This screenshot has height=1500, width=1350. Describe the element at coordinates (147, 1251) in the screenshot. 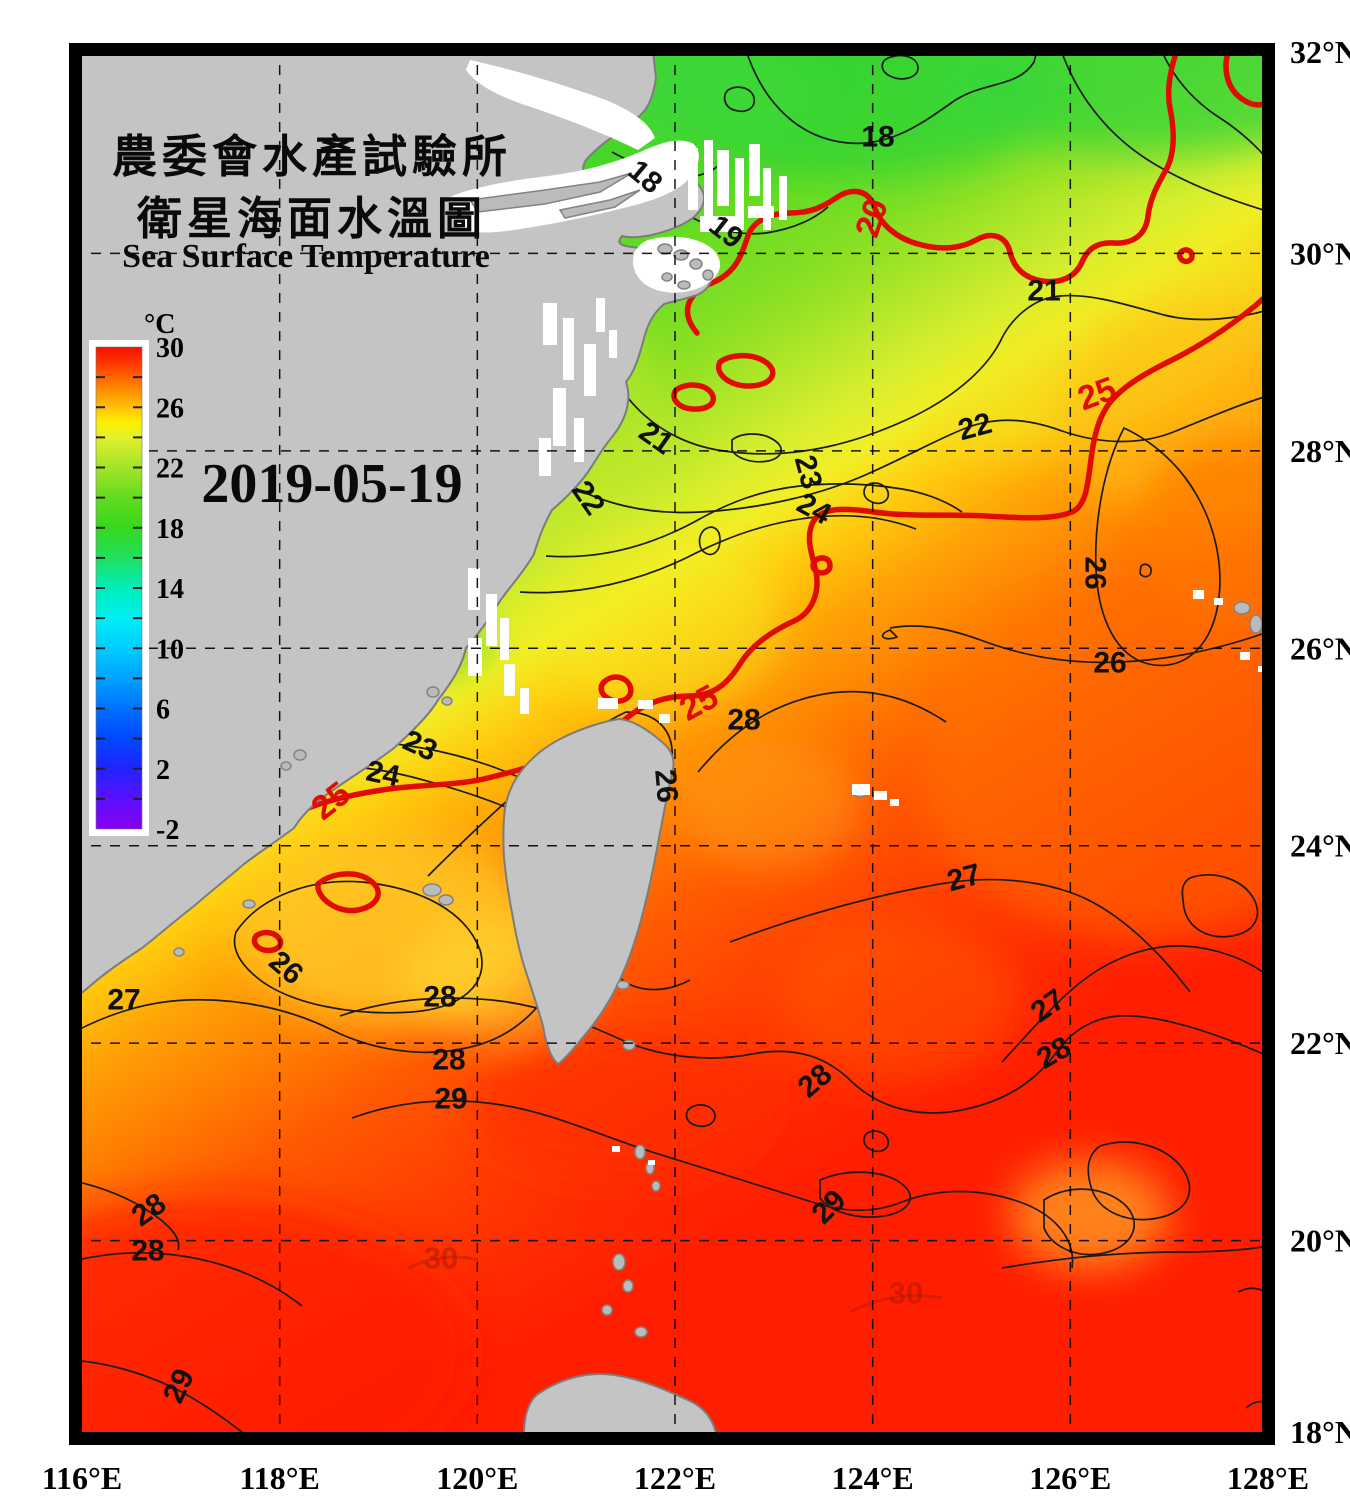

I see `contour-label-28-25: 28` at that location.